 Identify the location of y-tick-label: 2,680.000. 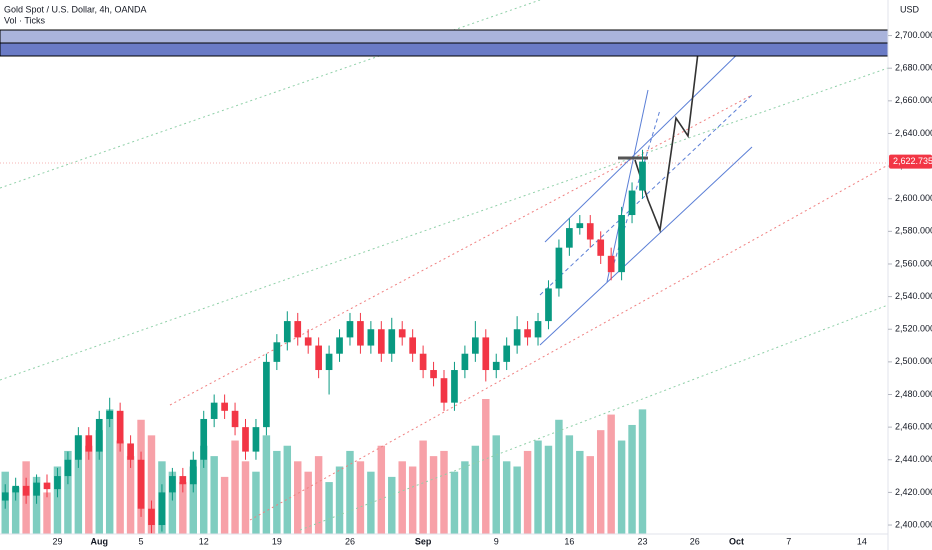
(913, 68).